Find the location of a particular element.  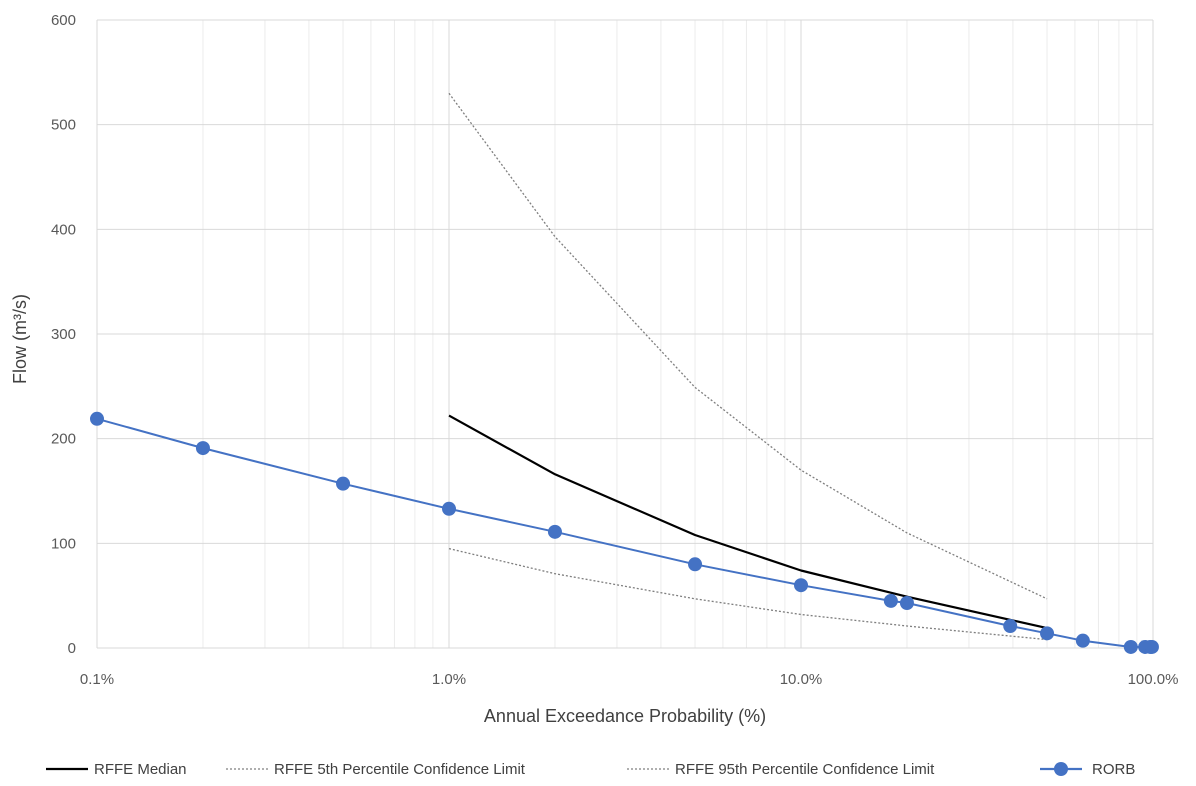

legend-marker-rorb is located at coordinates (1061, 769).